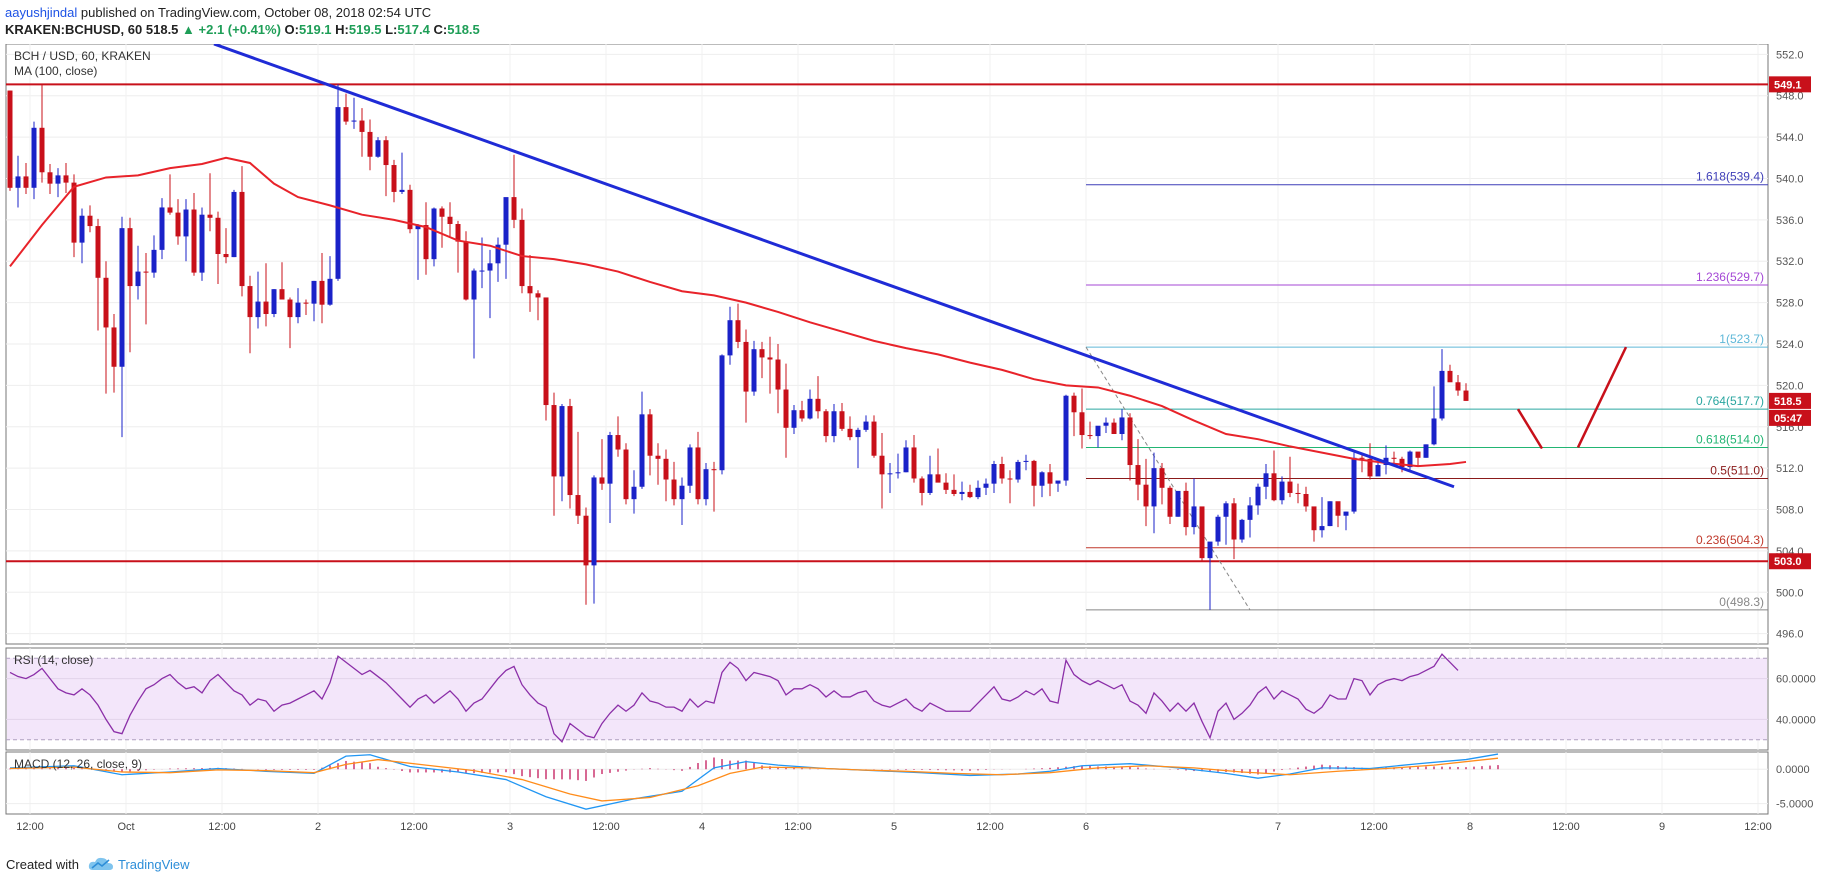  What do you see at coordinates (1790, 55) in the screenshot?
I see `y-tick-label: 552.0` at bounding box center [1790, 55].